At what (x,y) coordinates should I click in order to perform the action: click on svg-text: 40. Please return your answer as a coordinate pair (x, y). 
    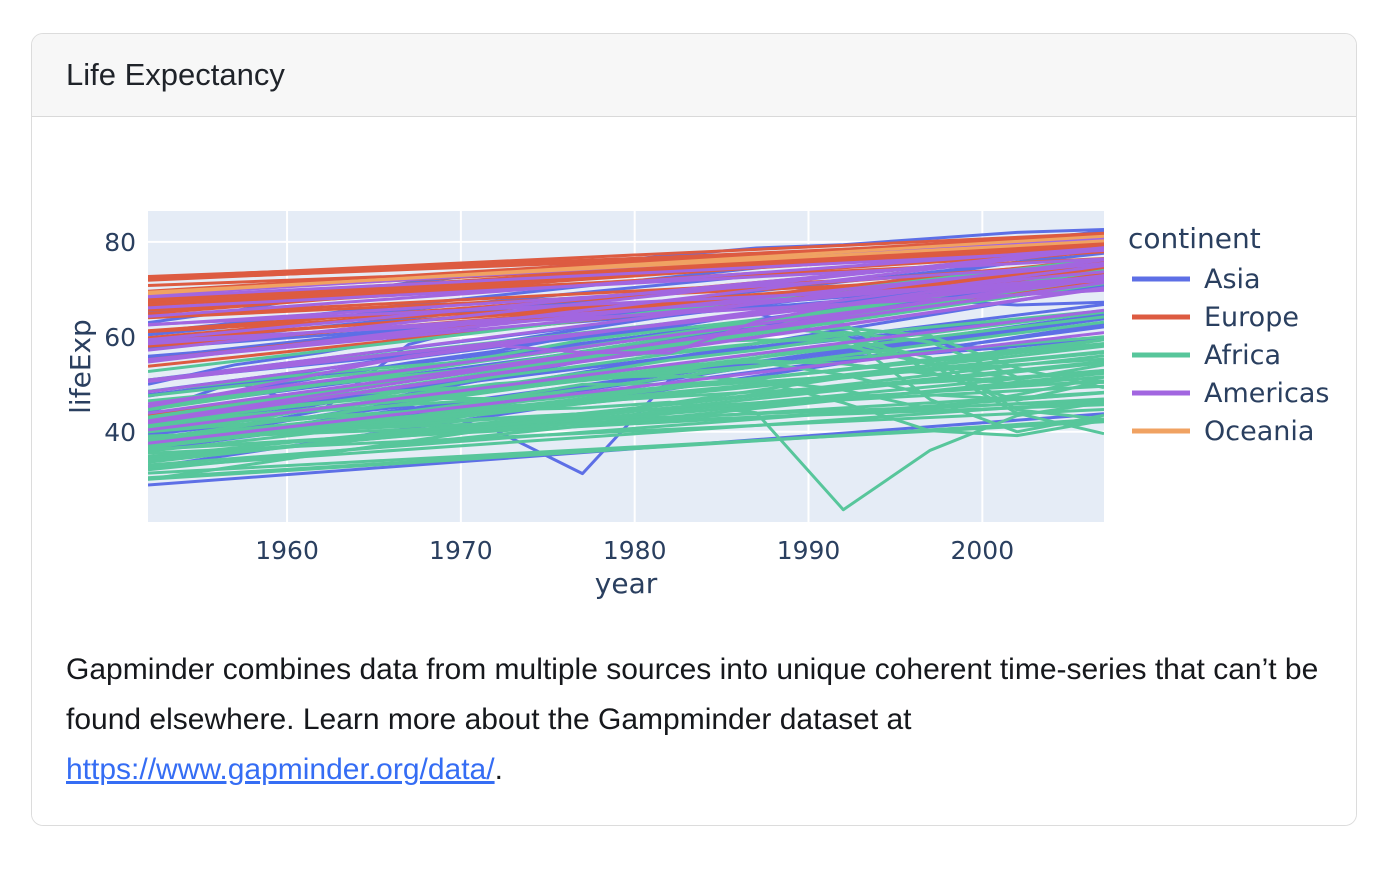
    Looking at the image, I should click on (120, 432).